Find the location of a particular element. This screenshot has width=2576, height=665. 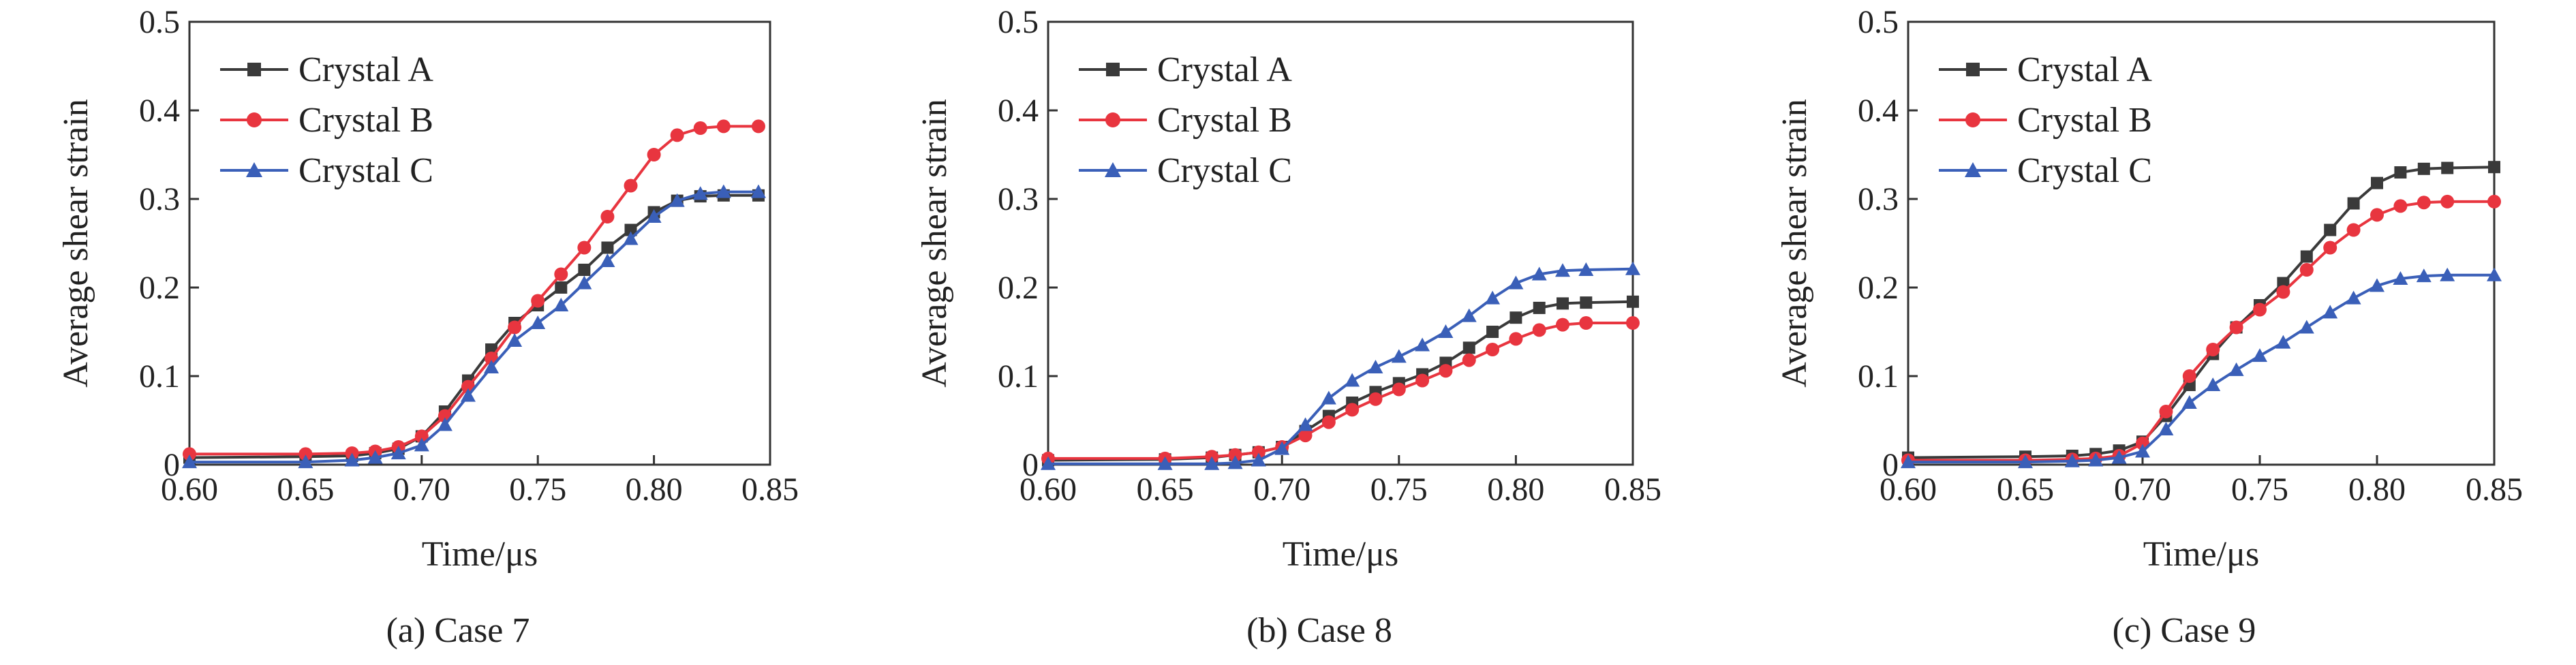

x-tick-label: 0.75 is located at coordinates (2259, 489).